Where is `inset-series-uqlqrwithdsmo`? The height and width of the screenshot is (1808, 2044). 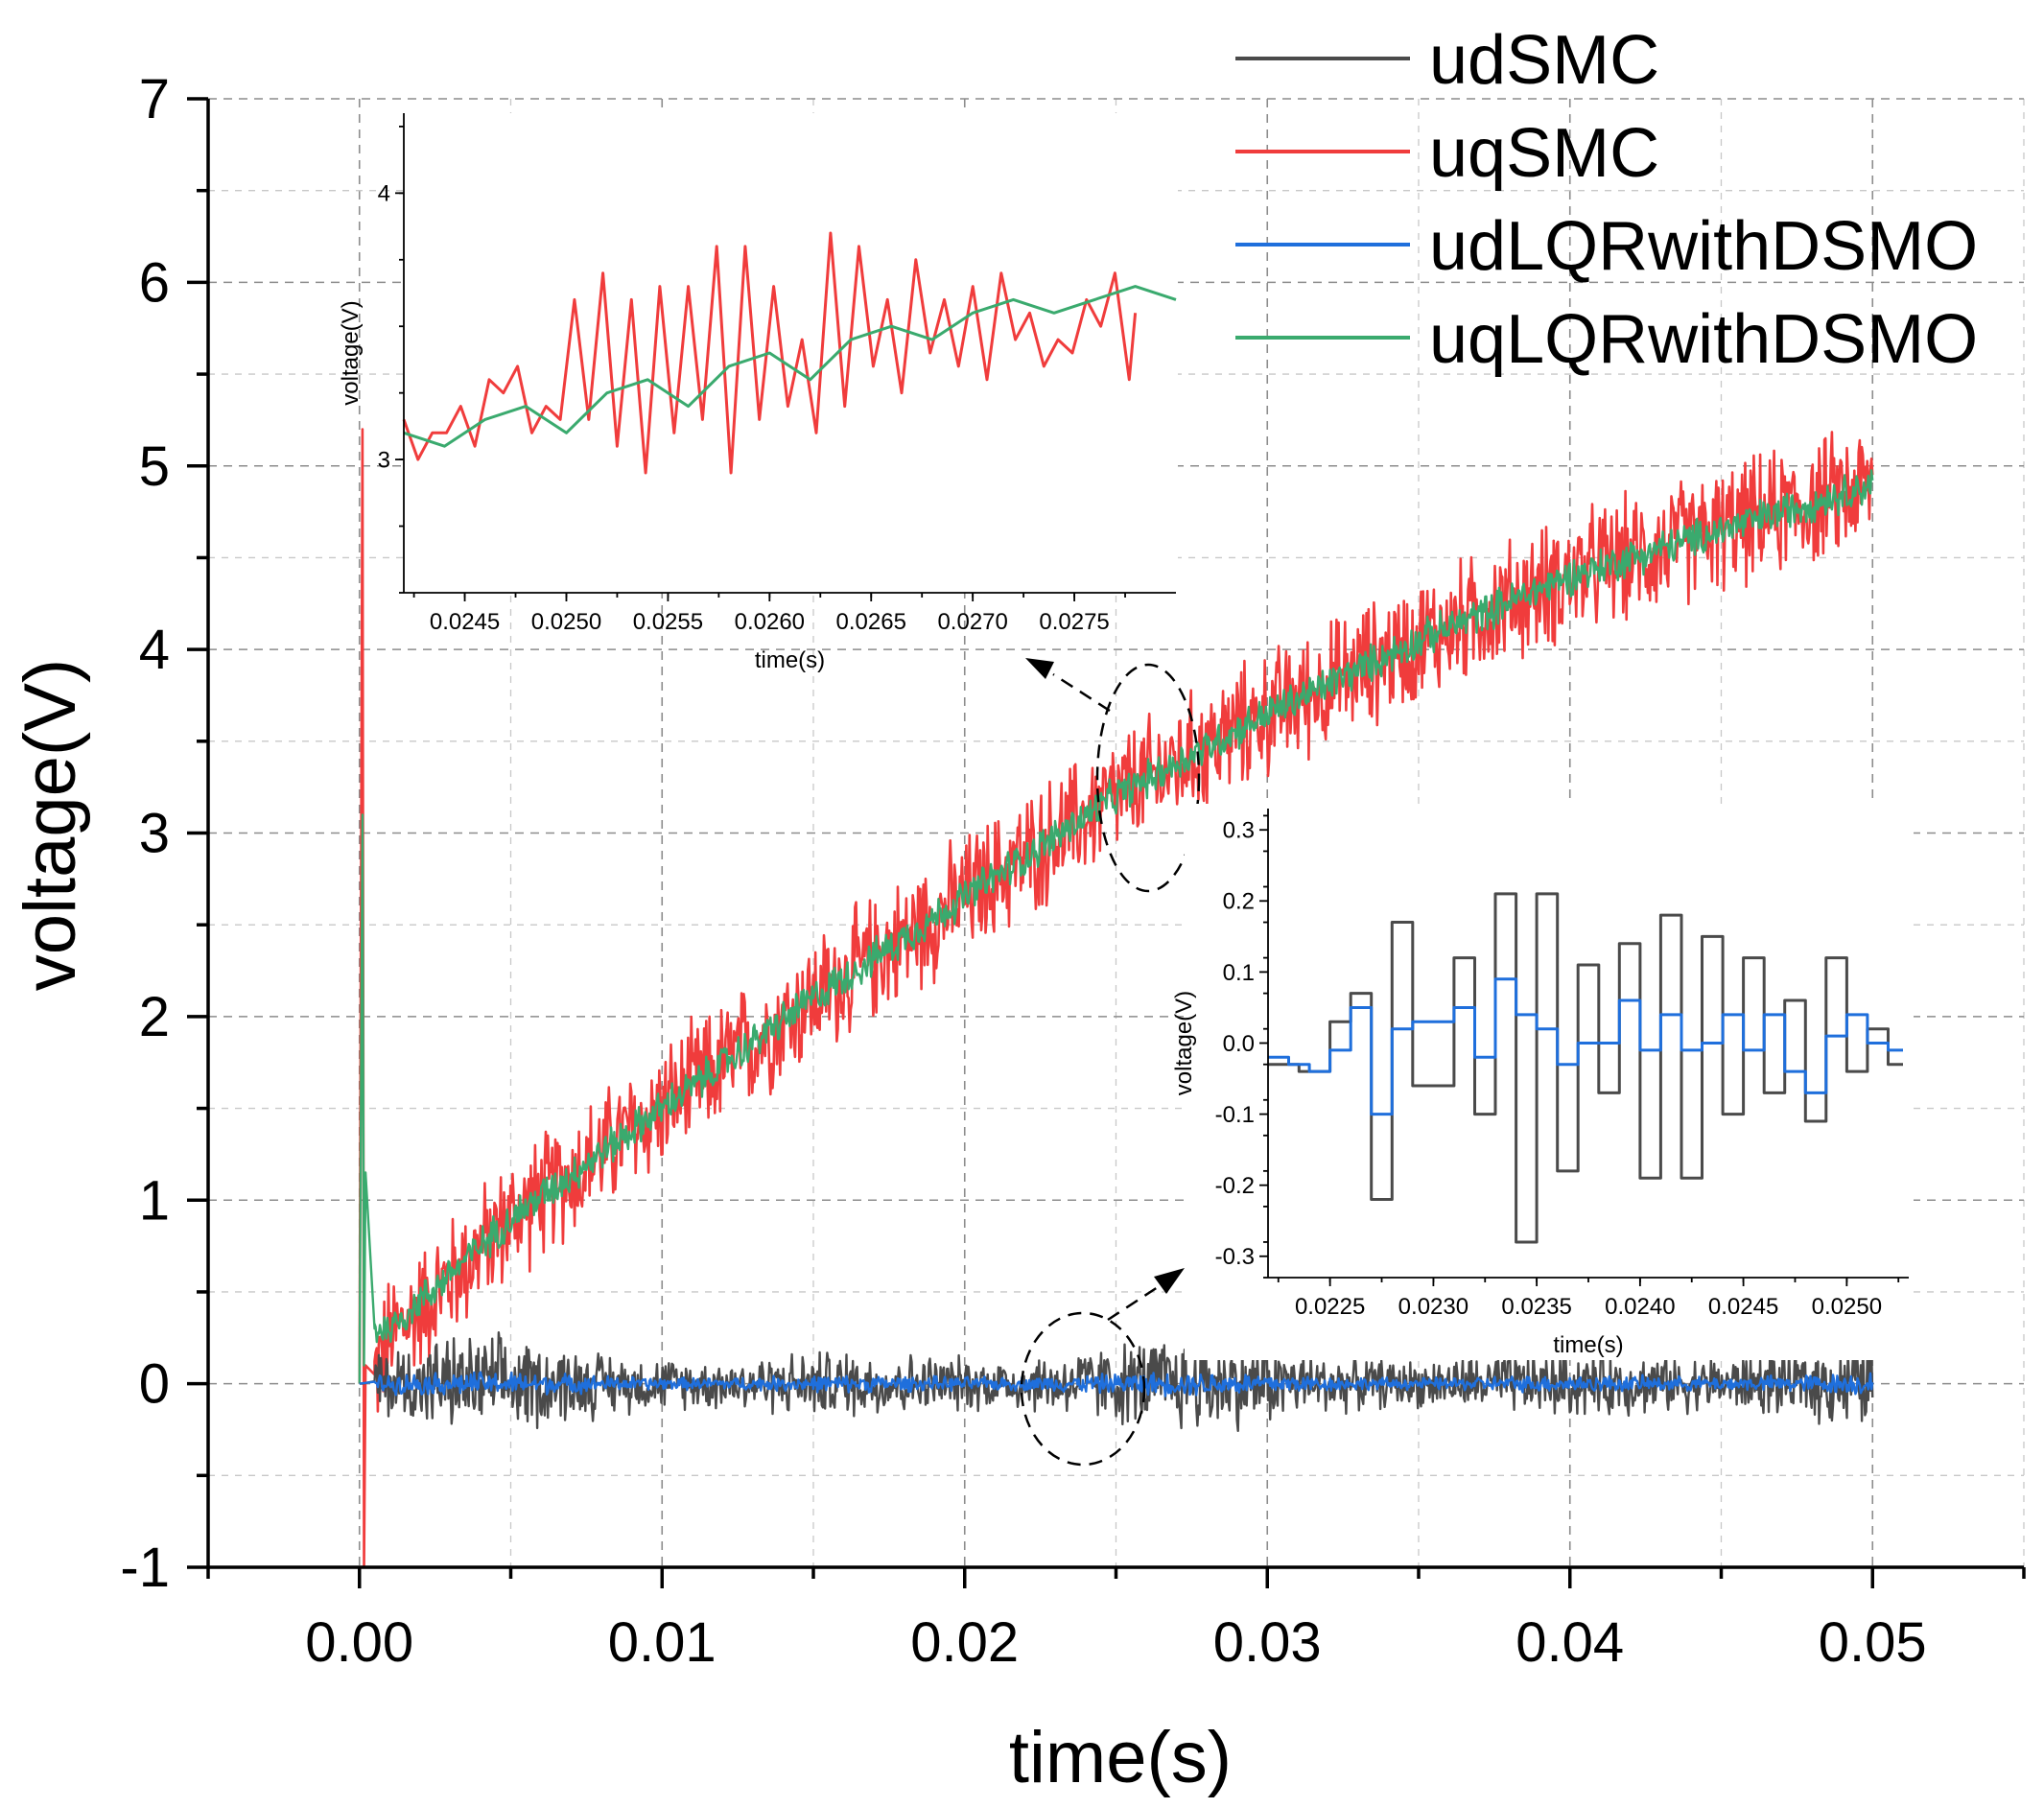
inset-series-uqlqrwithdsmo is located at coordinates (790, 366).